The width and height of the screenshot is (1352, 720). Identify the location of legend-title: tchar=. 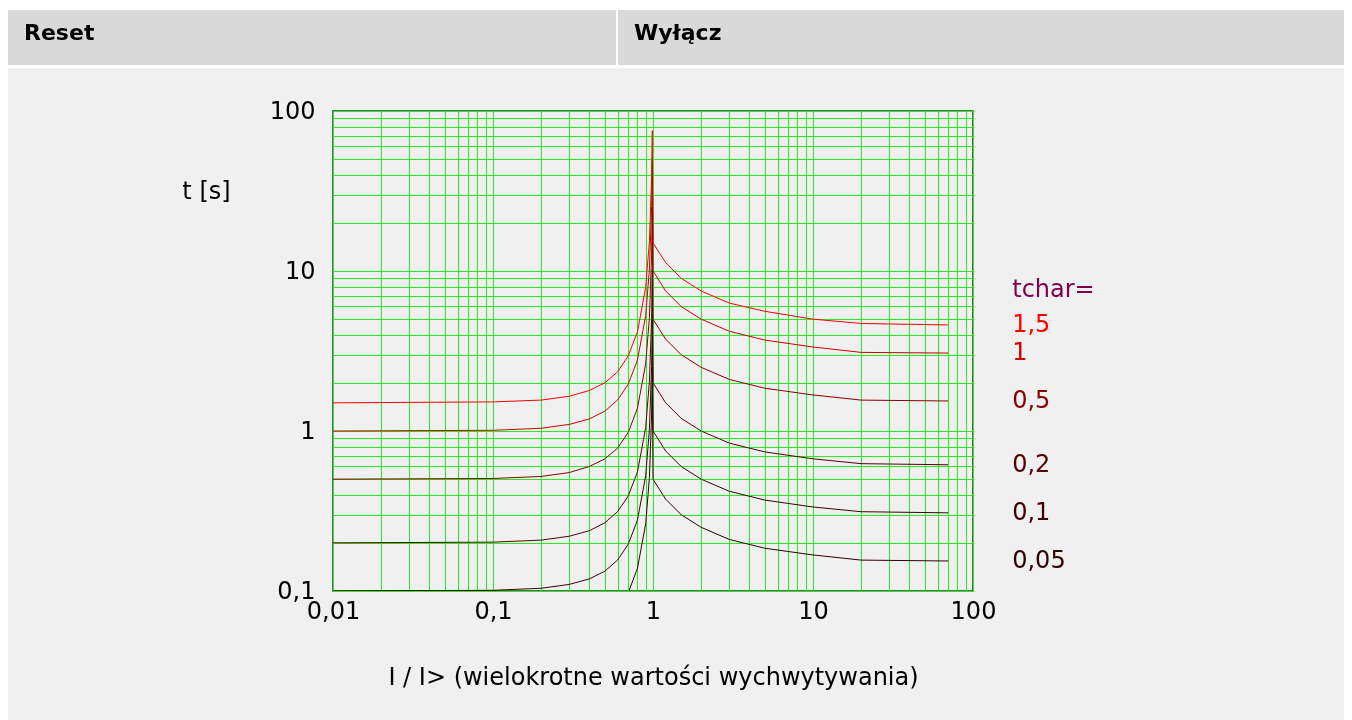
(1053, 288).